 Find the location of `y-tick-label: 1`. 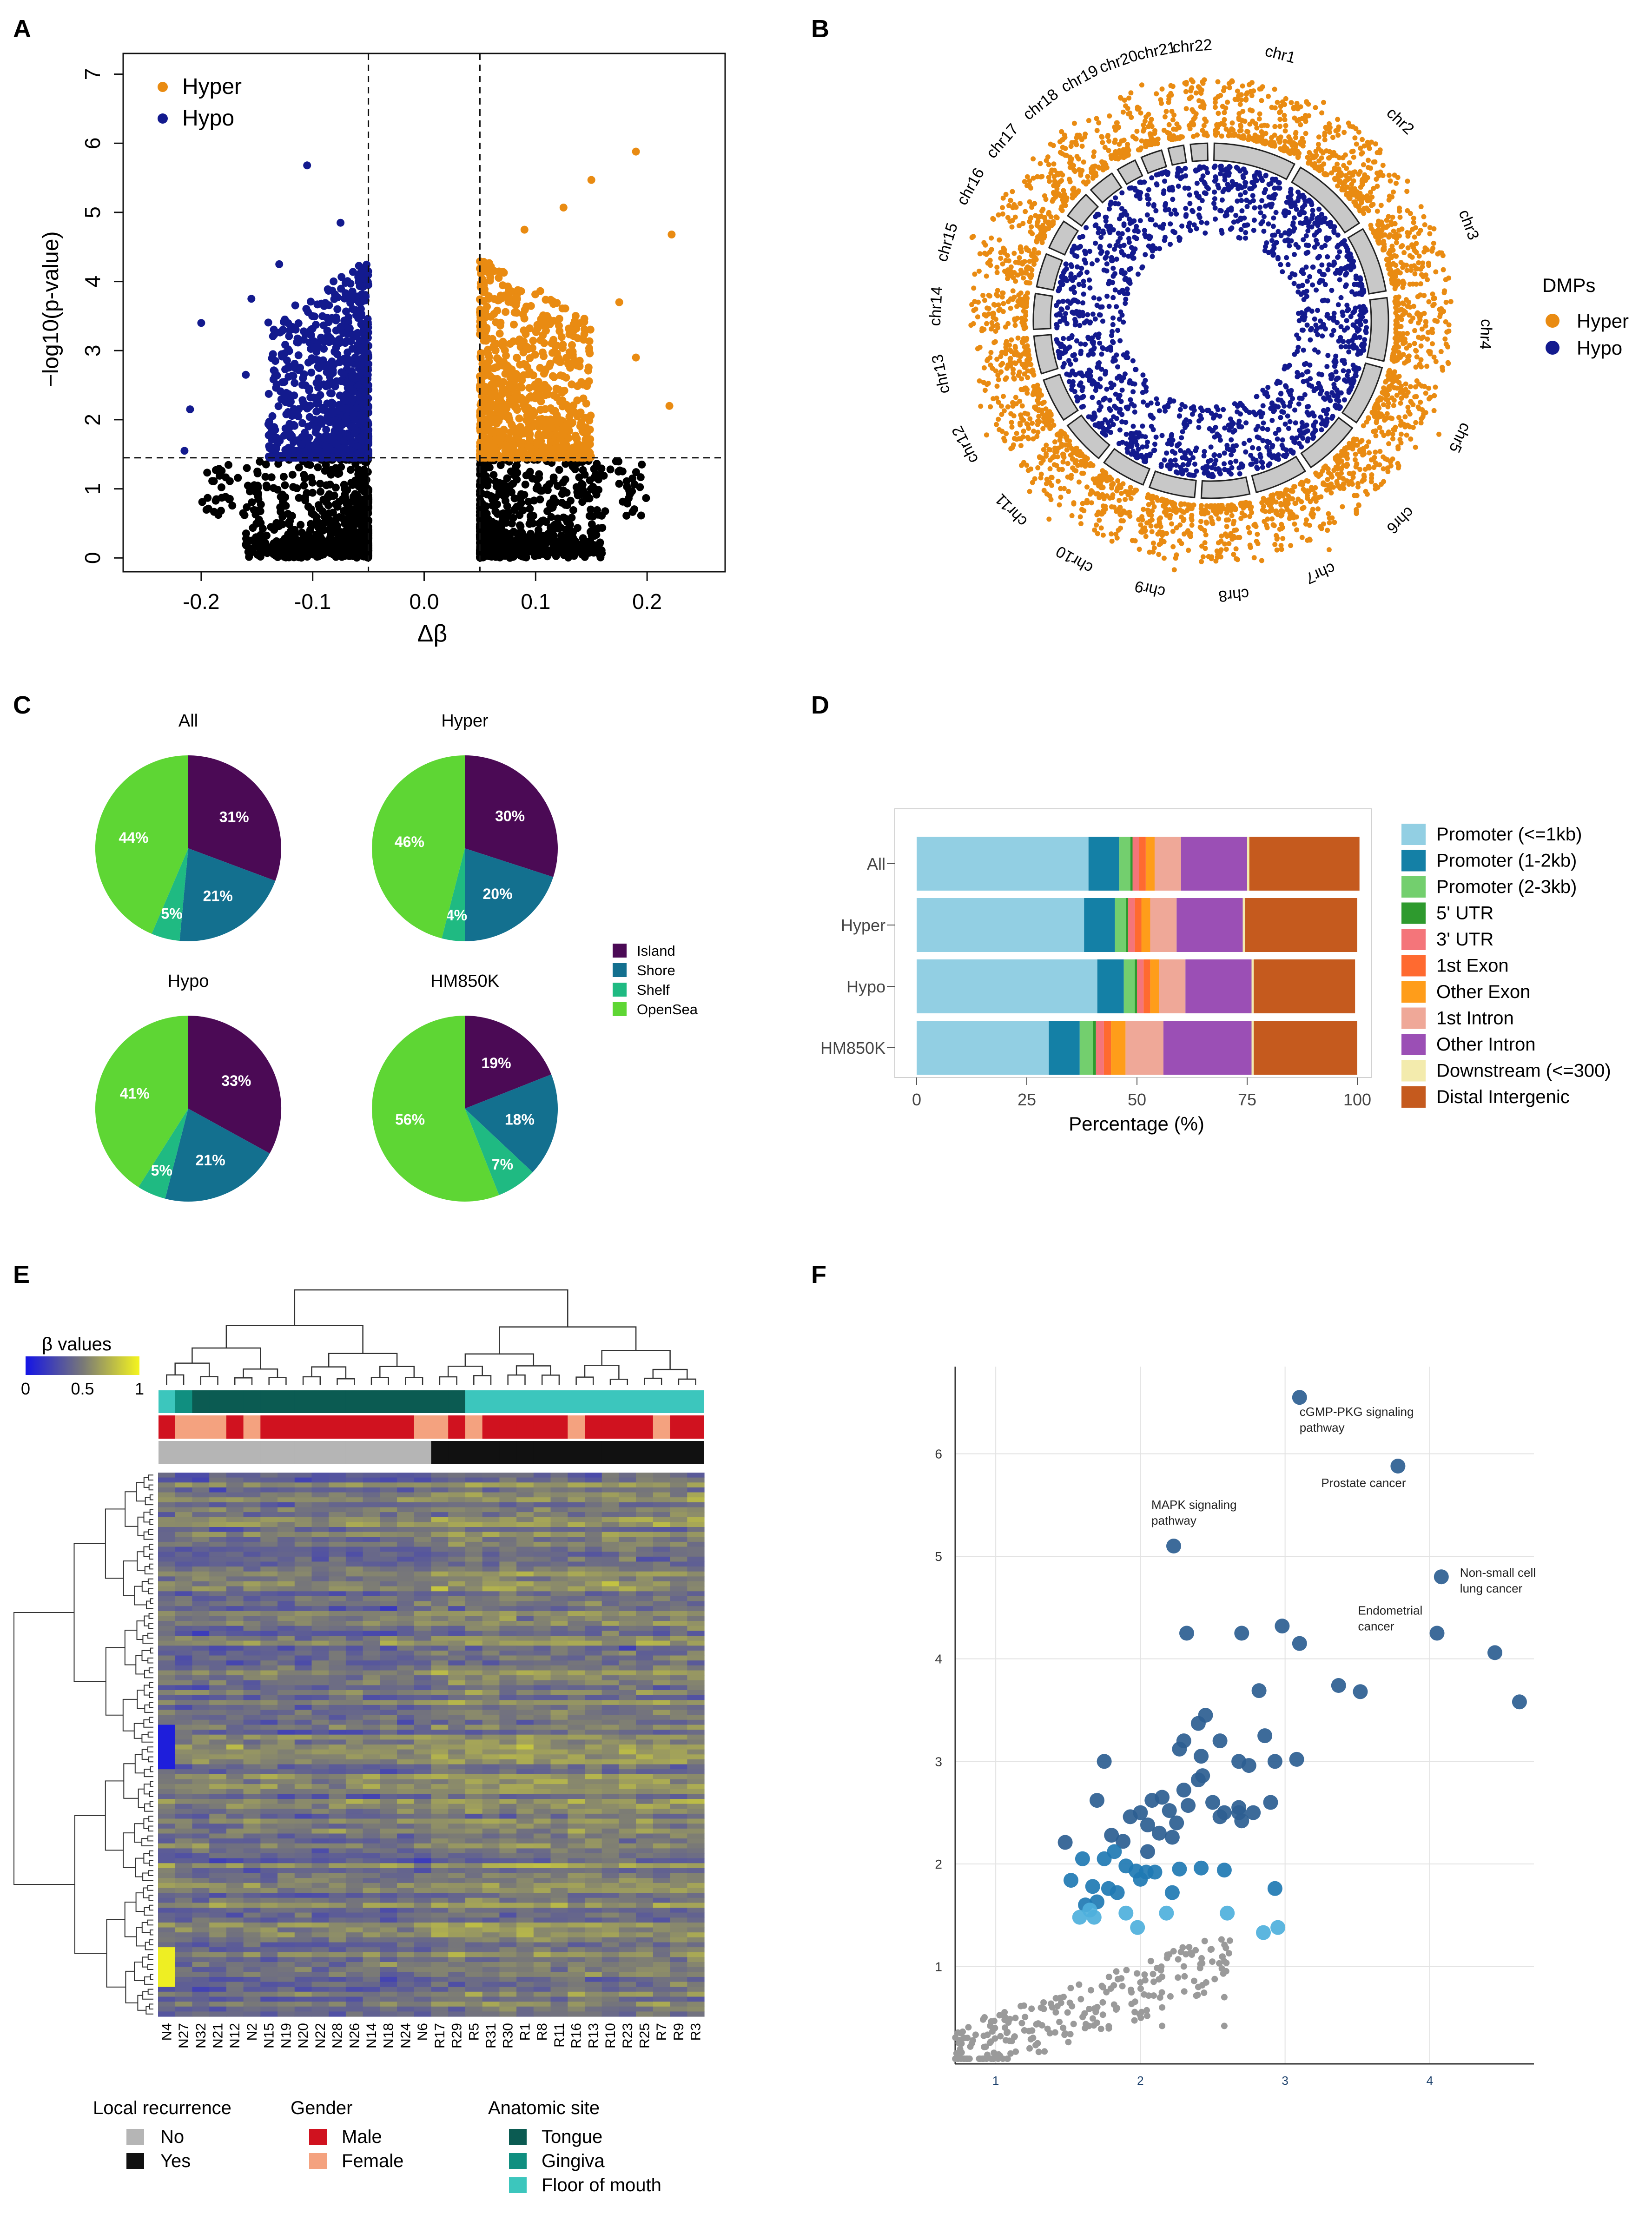

y-tick-label: 1 is located at coordinates (92, 489).